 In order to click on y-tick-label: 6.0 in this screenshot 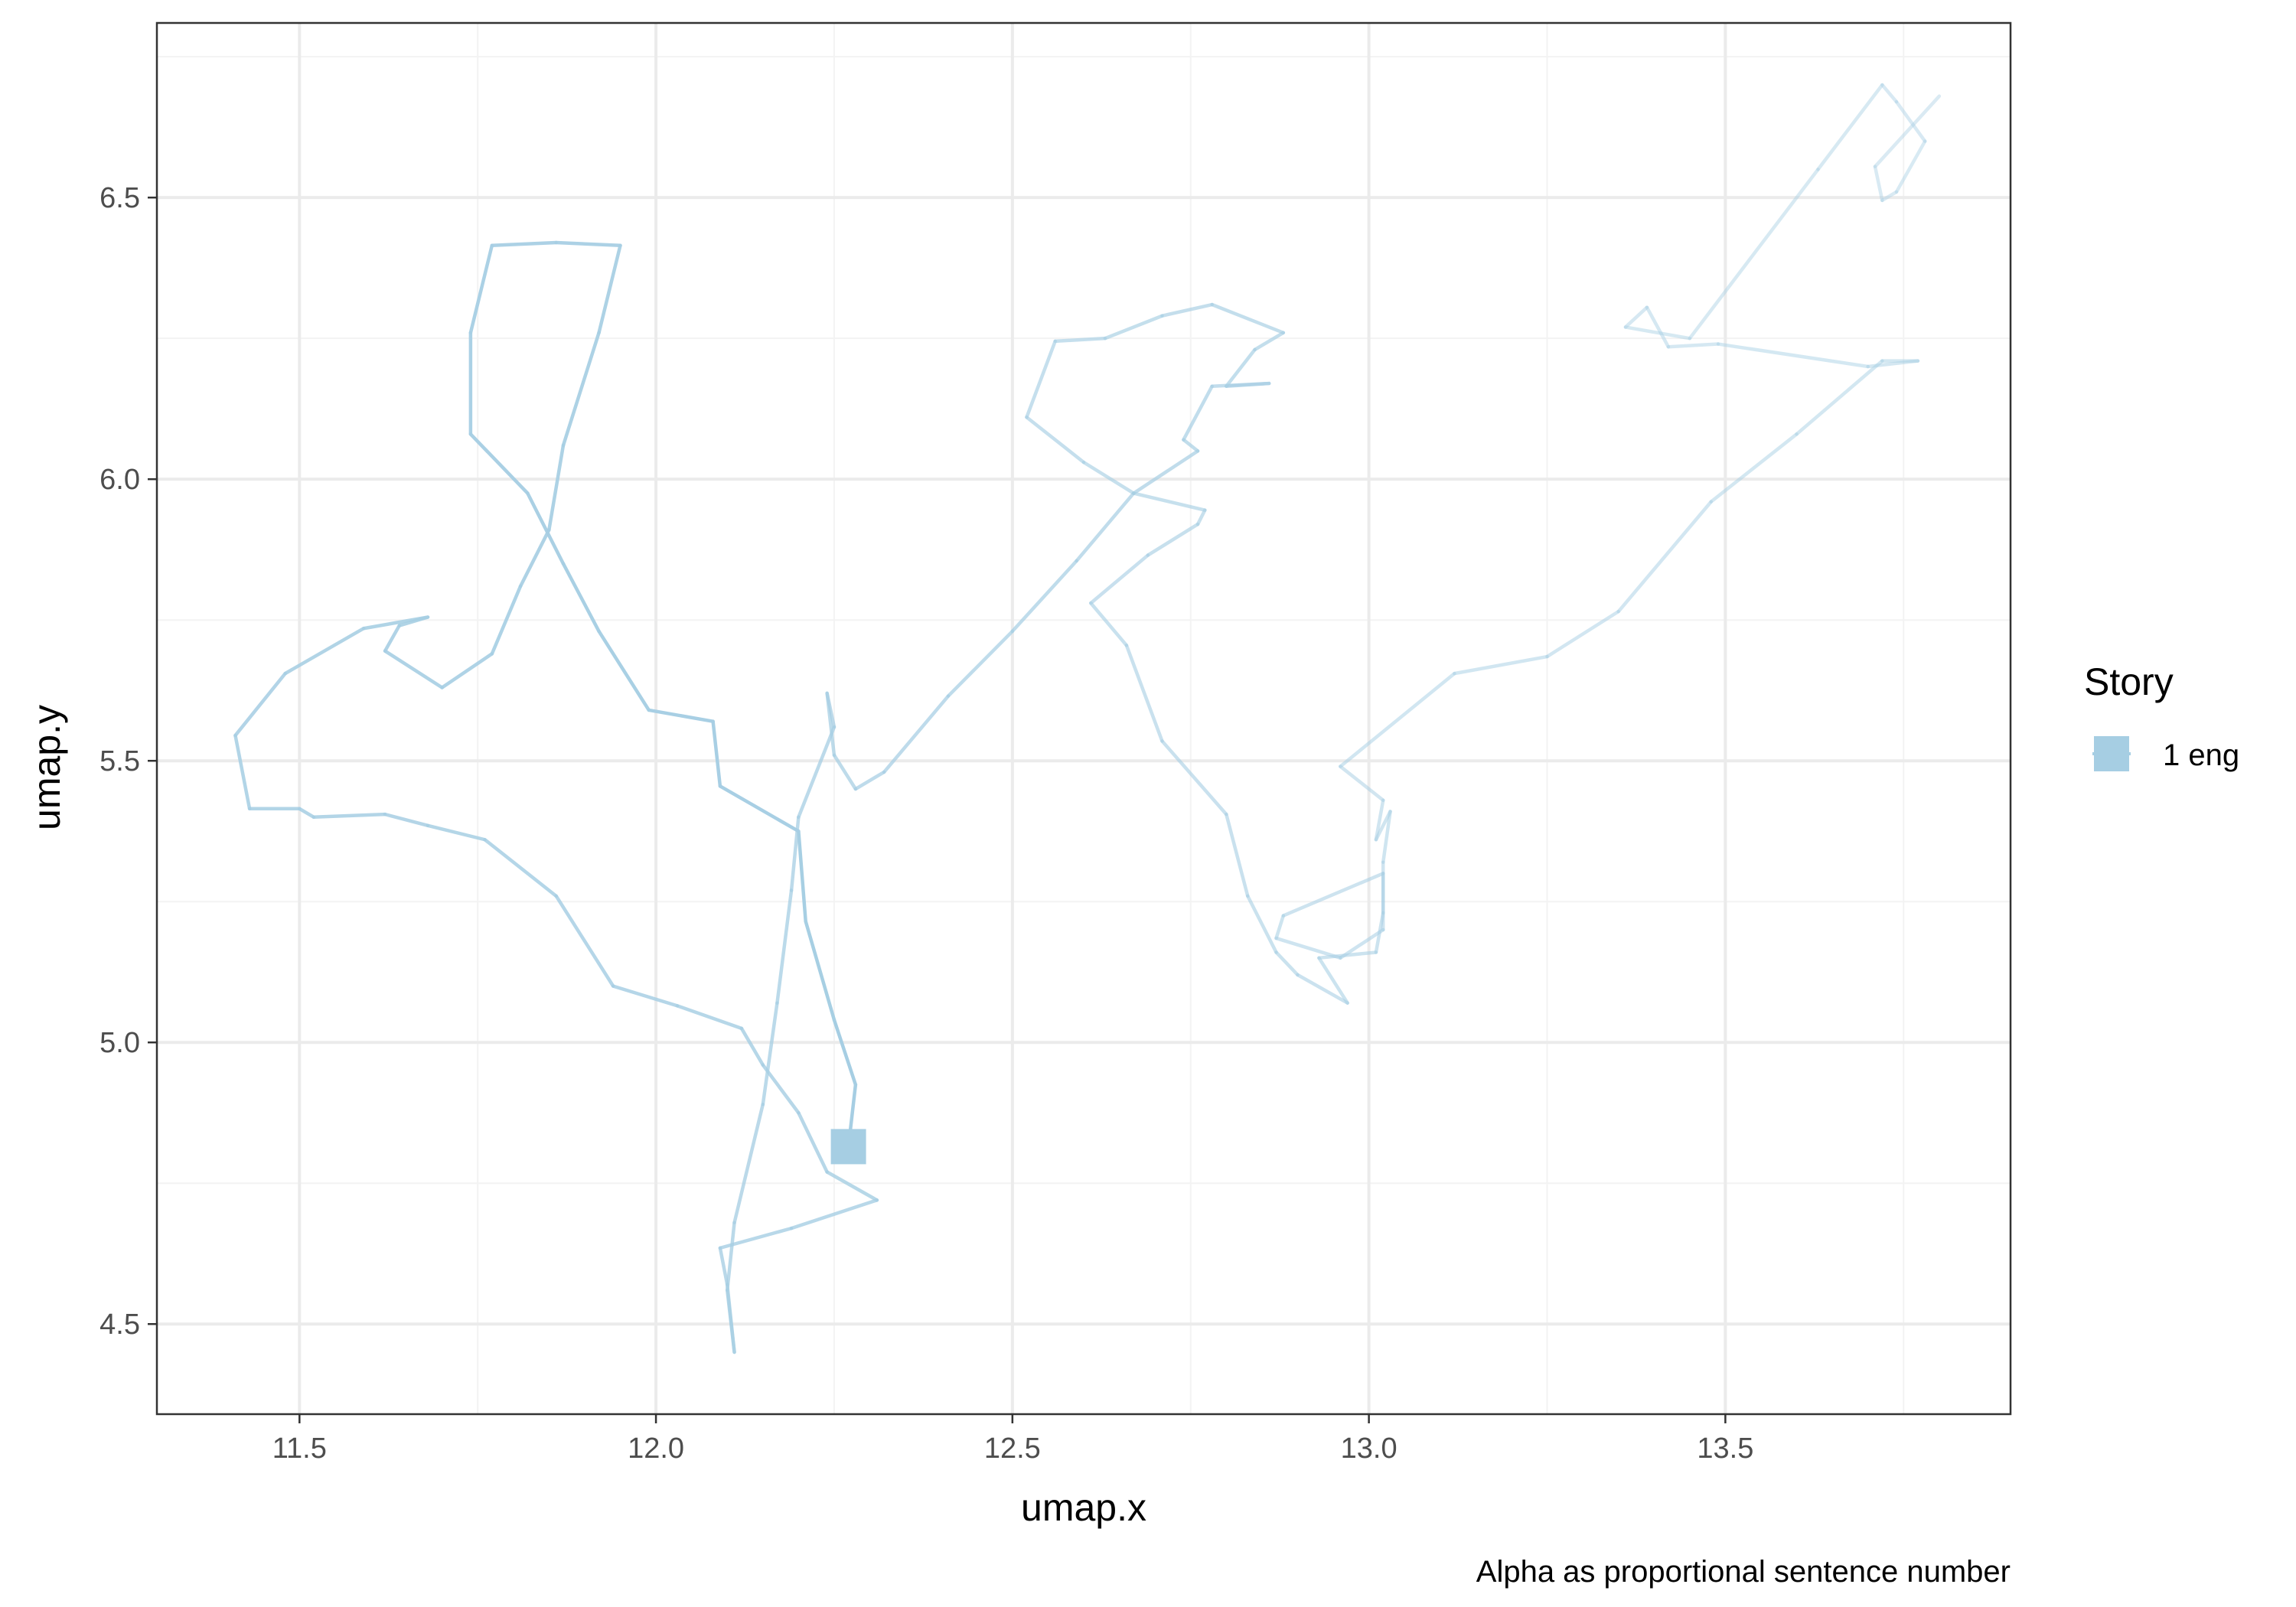, I will do `click(119, 480)`.